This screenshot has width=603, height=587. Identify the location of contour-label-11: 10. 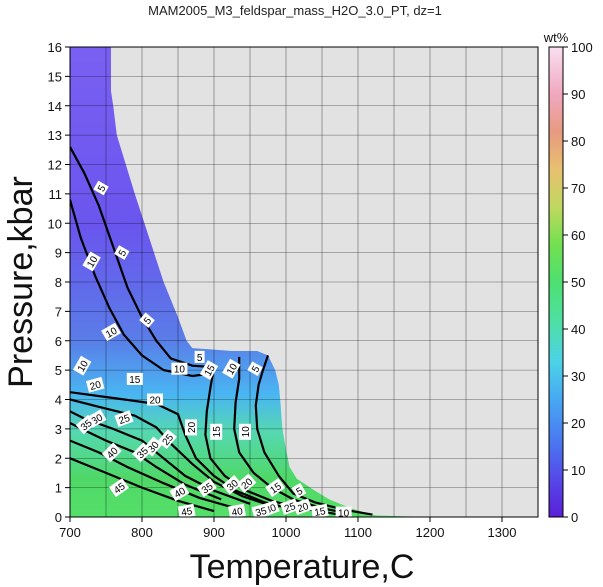
(245, 431).